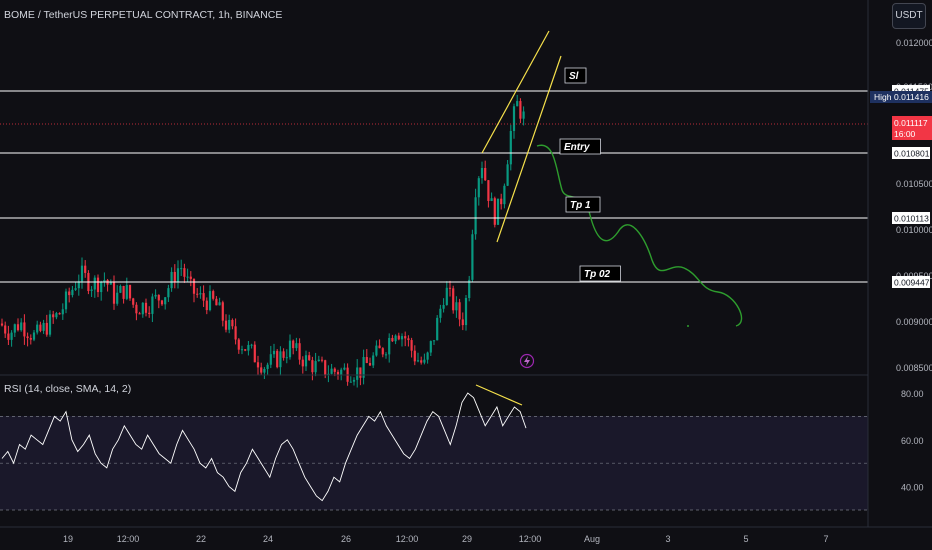 Image resolution: width=932 pixels, height=550 pixels. What do you see at coordinates (68, 539) in the screenshot?
I see `time-axis-tick: 19` at bounding box center [68, 539].